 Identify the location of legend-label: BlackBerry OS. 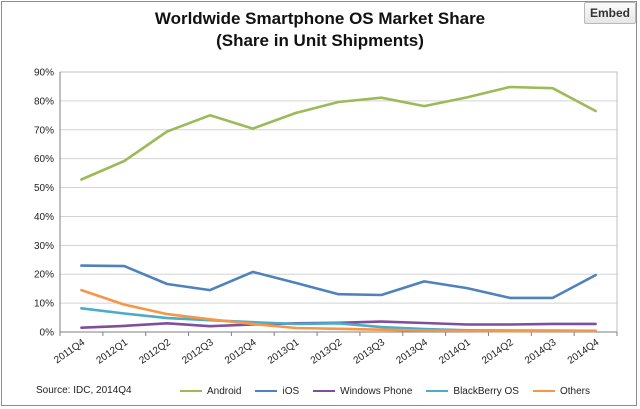
(486, 391).